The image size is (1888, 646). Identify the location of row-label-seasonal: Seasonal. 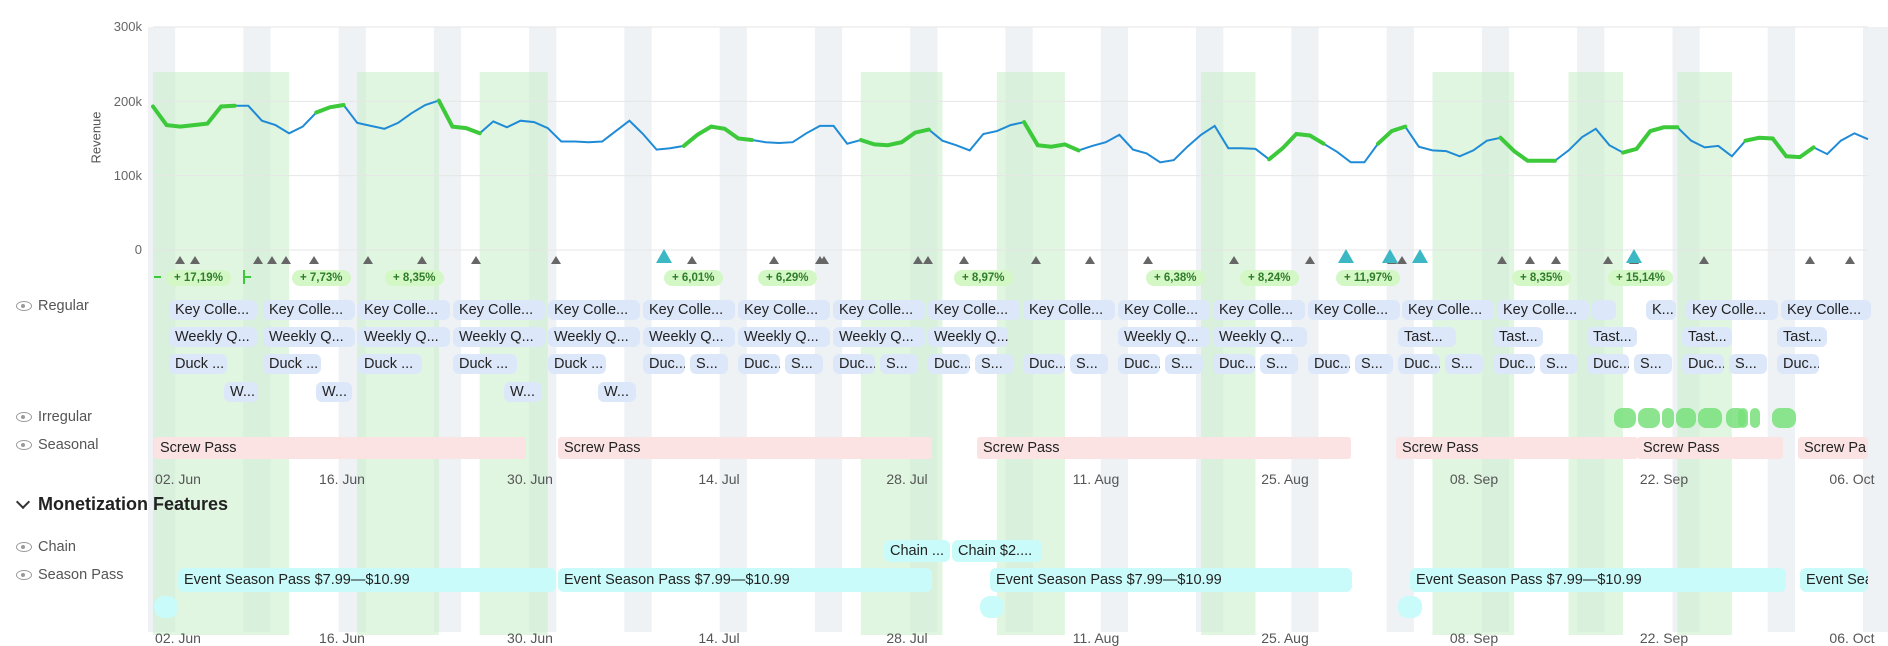
(57, 445).